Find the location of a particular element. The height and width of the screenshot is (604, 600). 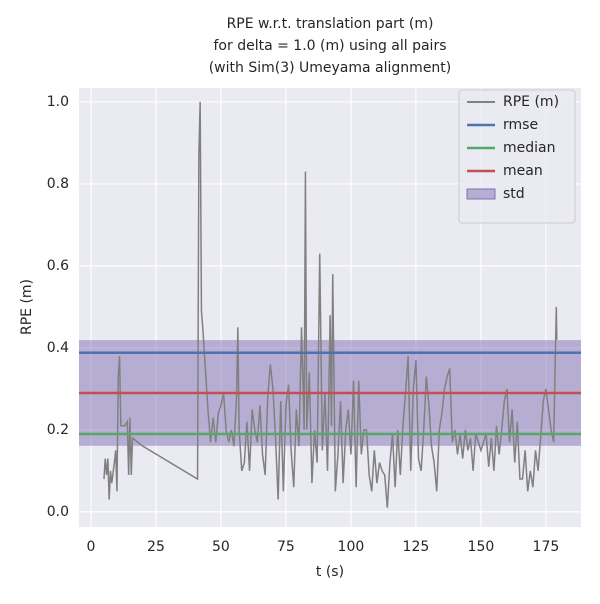

legend-label: RPE (m) is located at coordinates (531, 102).